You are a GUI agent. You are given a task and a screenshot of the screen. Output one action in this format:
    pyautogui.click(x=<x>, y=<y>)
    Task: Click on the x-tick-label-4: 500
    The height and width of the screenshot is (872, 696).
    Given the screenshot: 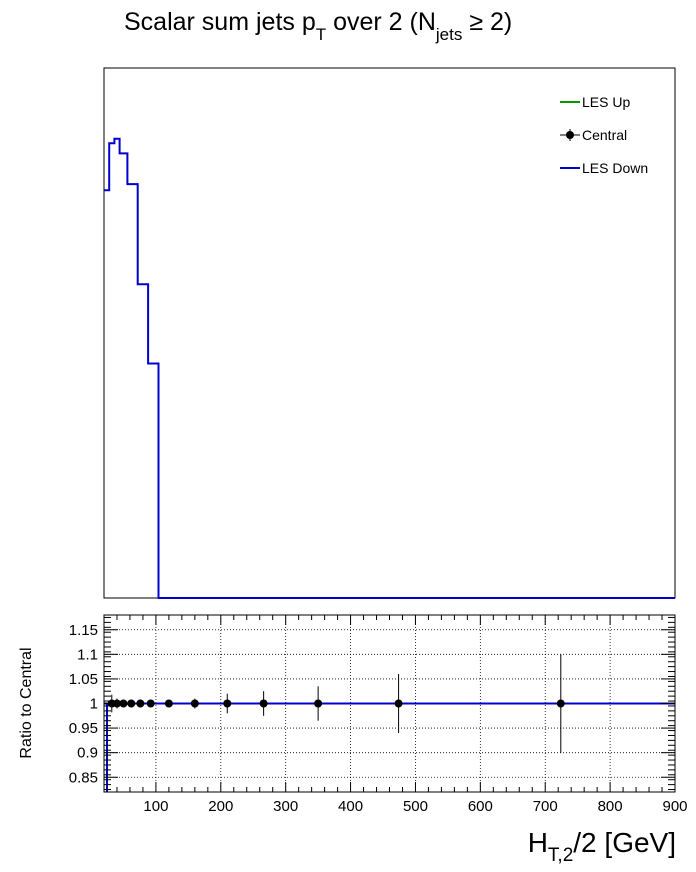 What is the action you would take?
    pyautogui.click(x=415, y=806)
    